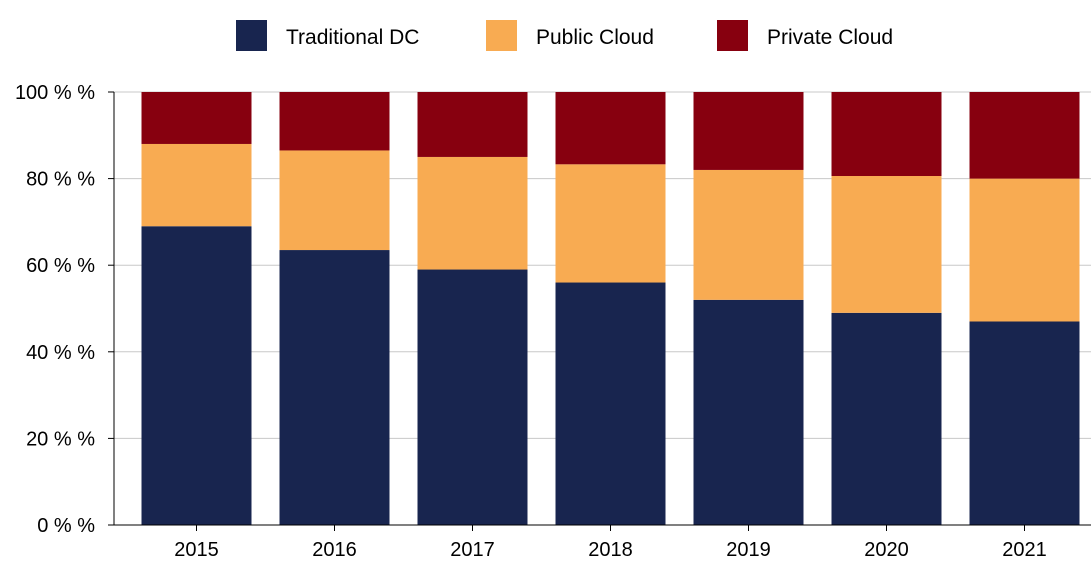 This screenshot has height=561, width=1091. I want to click on legend: Traditional DC Public Cloud Private Cloud, so click(564, 35).